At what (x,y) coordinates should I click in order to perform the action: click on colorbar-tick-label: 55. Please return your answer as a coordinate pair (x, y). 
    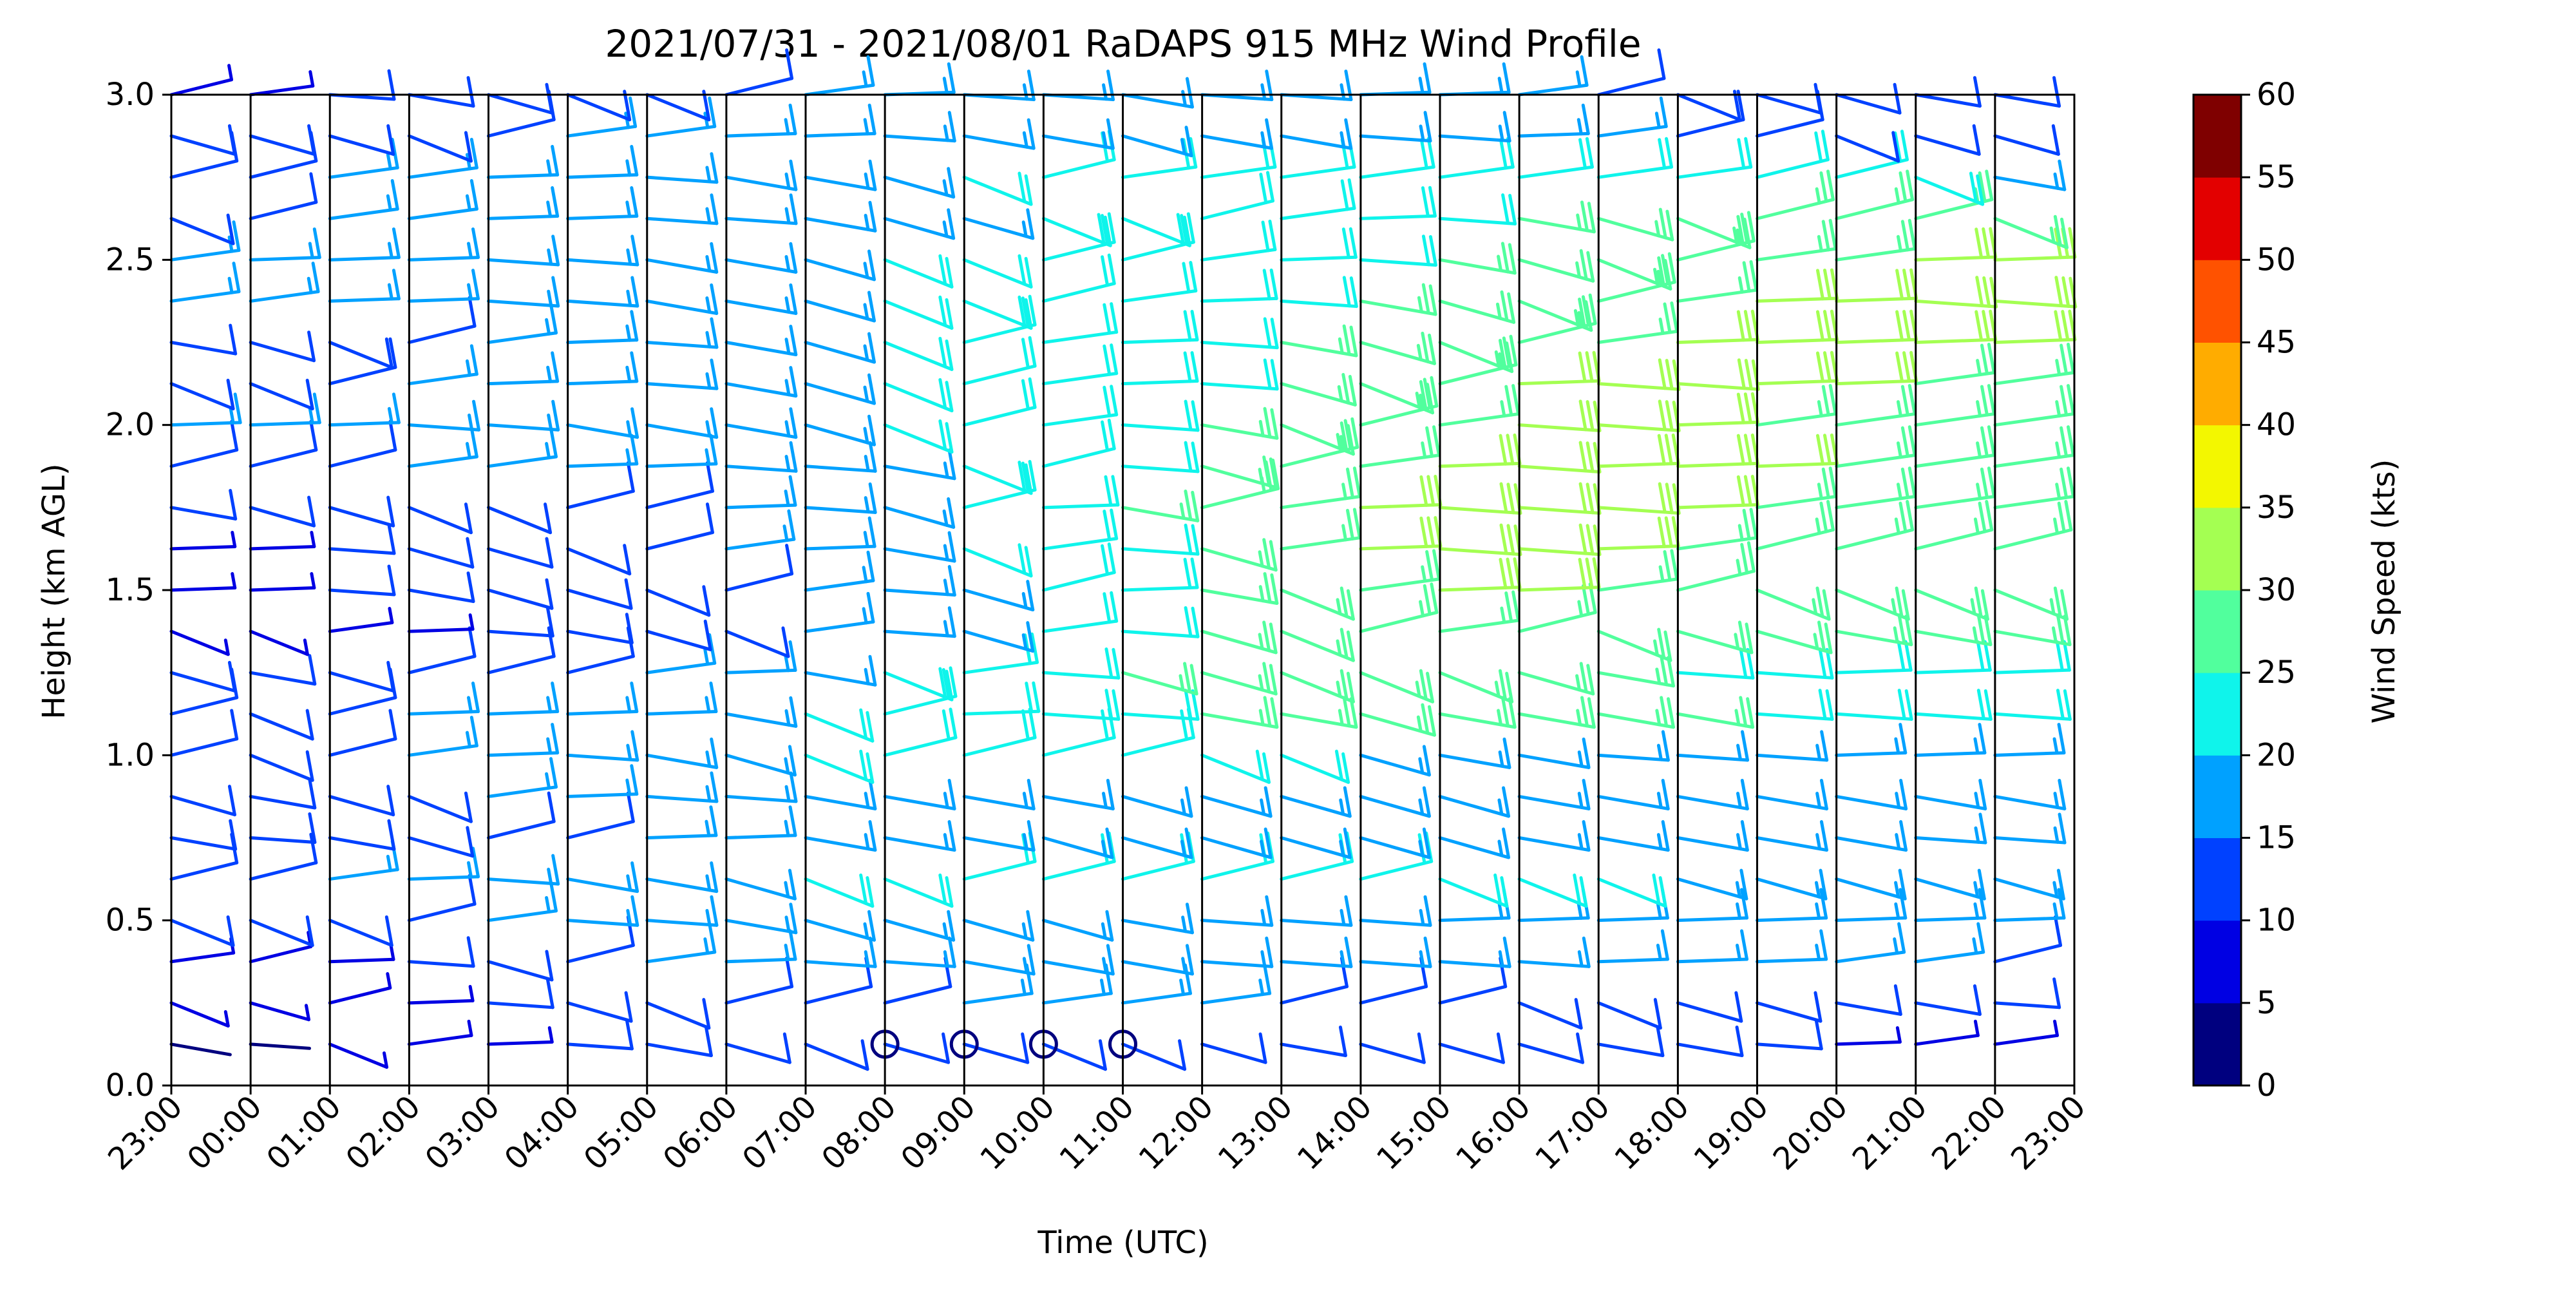
    Looking at the image, I should click on (2276, 177).